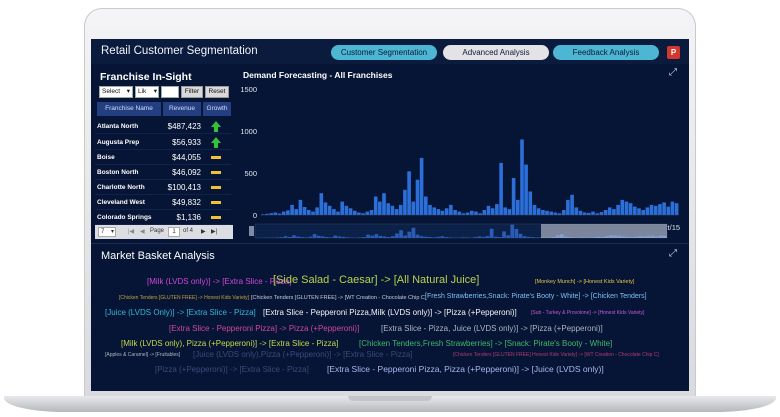  I want to click on operator-select: Lik ▾, so click(147, 92).